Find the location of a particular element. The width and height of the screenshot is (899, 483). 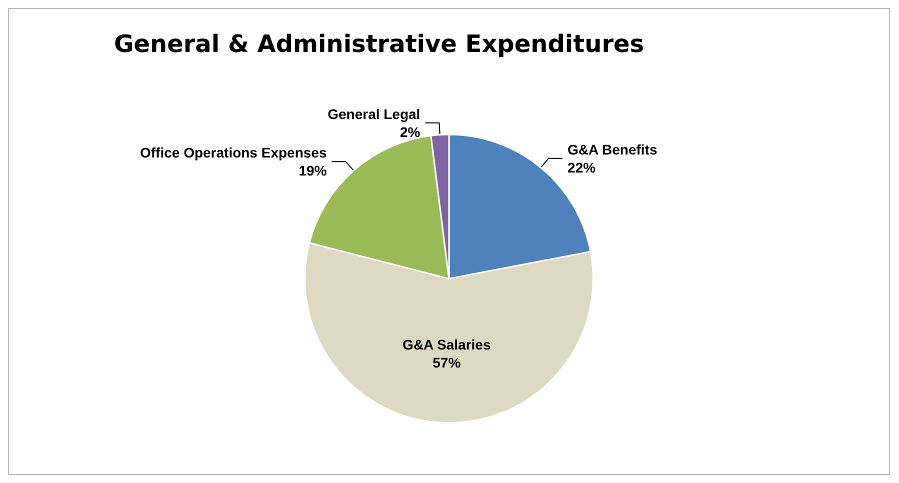

slice-label: G&A Salaries is located at coordinates (446, 344).